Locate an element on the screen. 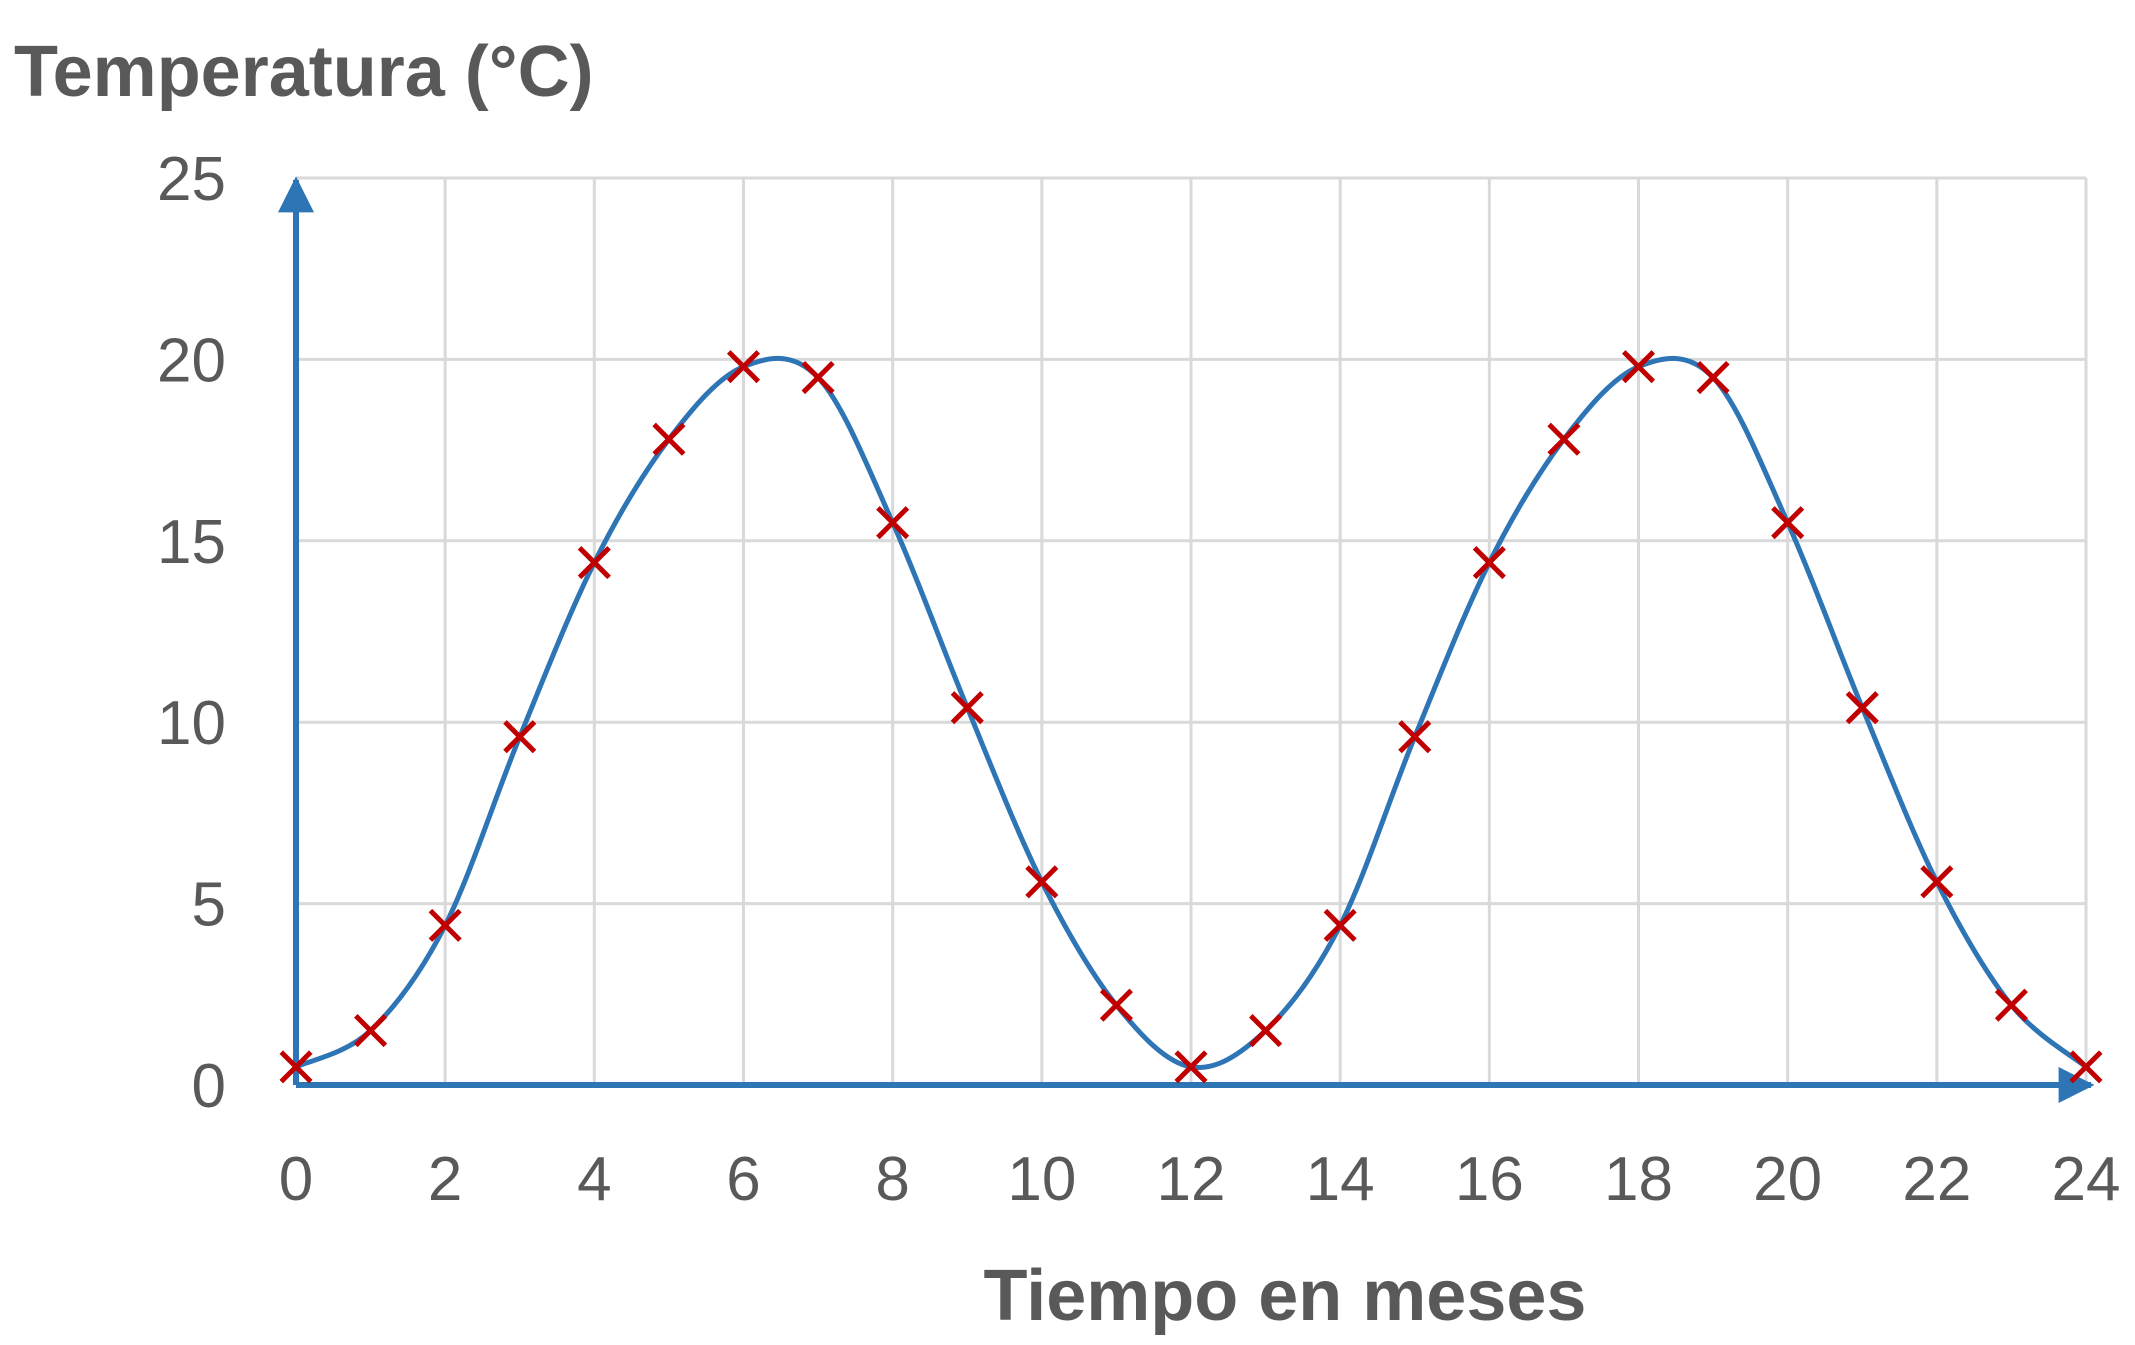  x-tick-label: 18 is located at coordinates (1638, 1179).